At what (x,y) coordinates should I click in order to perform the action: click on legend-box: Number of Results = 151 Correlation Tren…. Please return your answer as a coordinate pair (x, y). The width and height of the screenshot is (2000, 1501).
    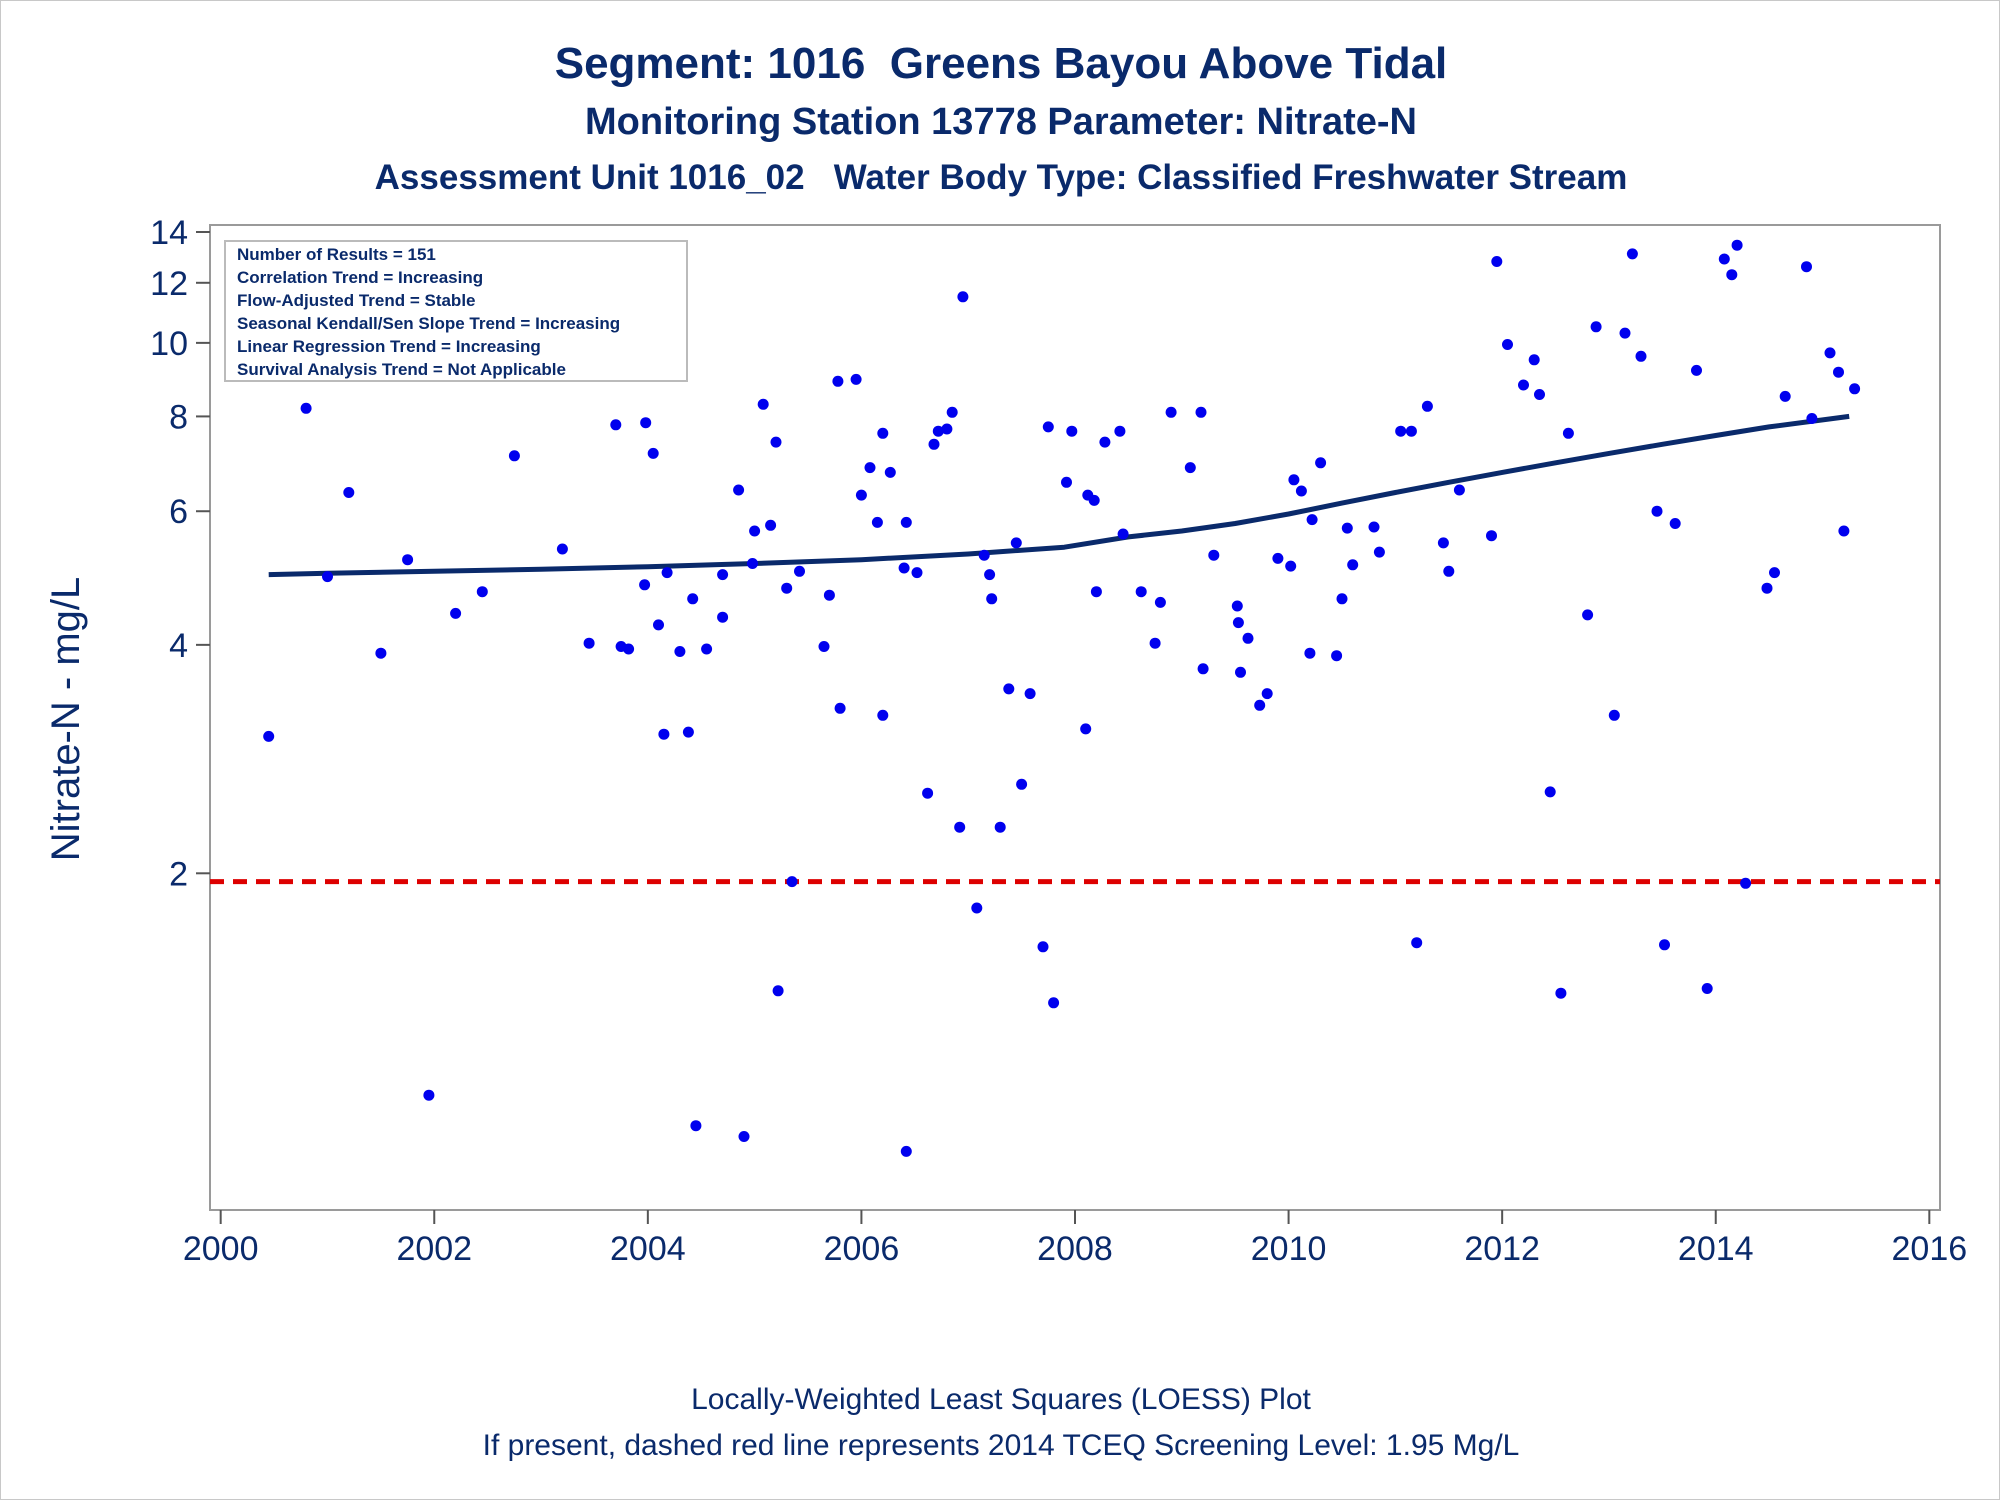
    Looking at the image, I should click on (456, 311).